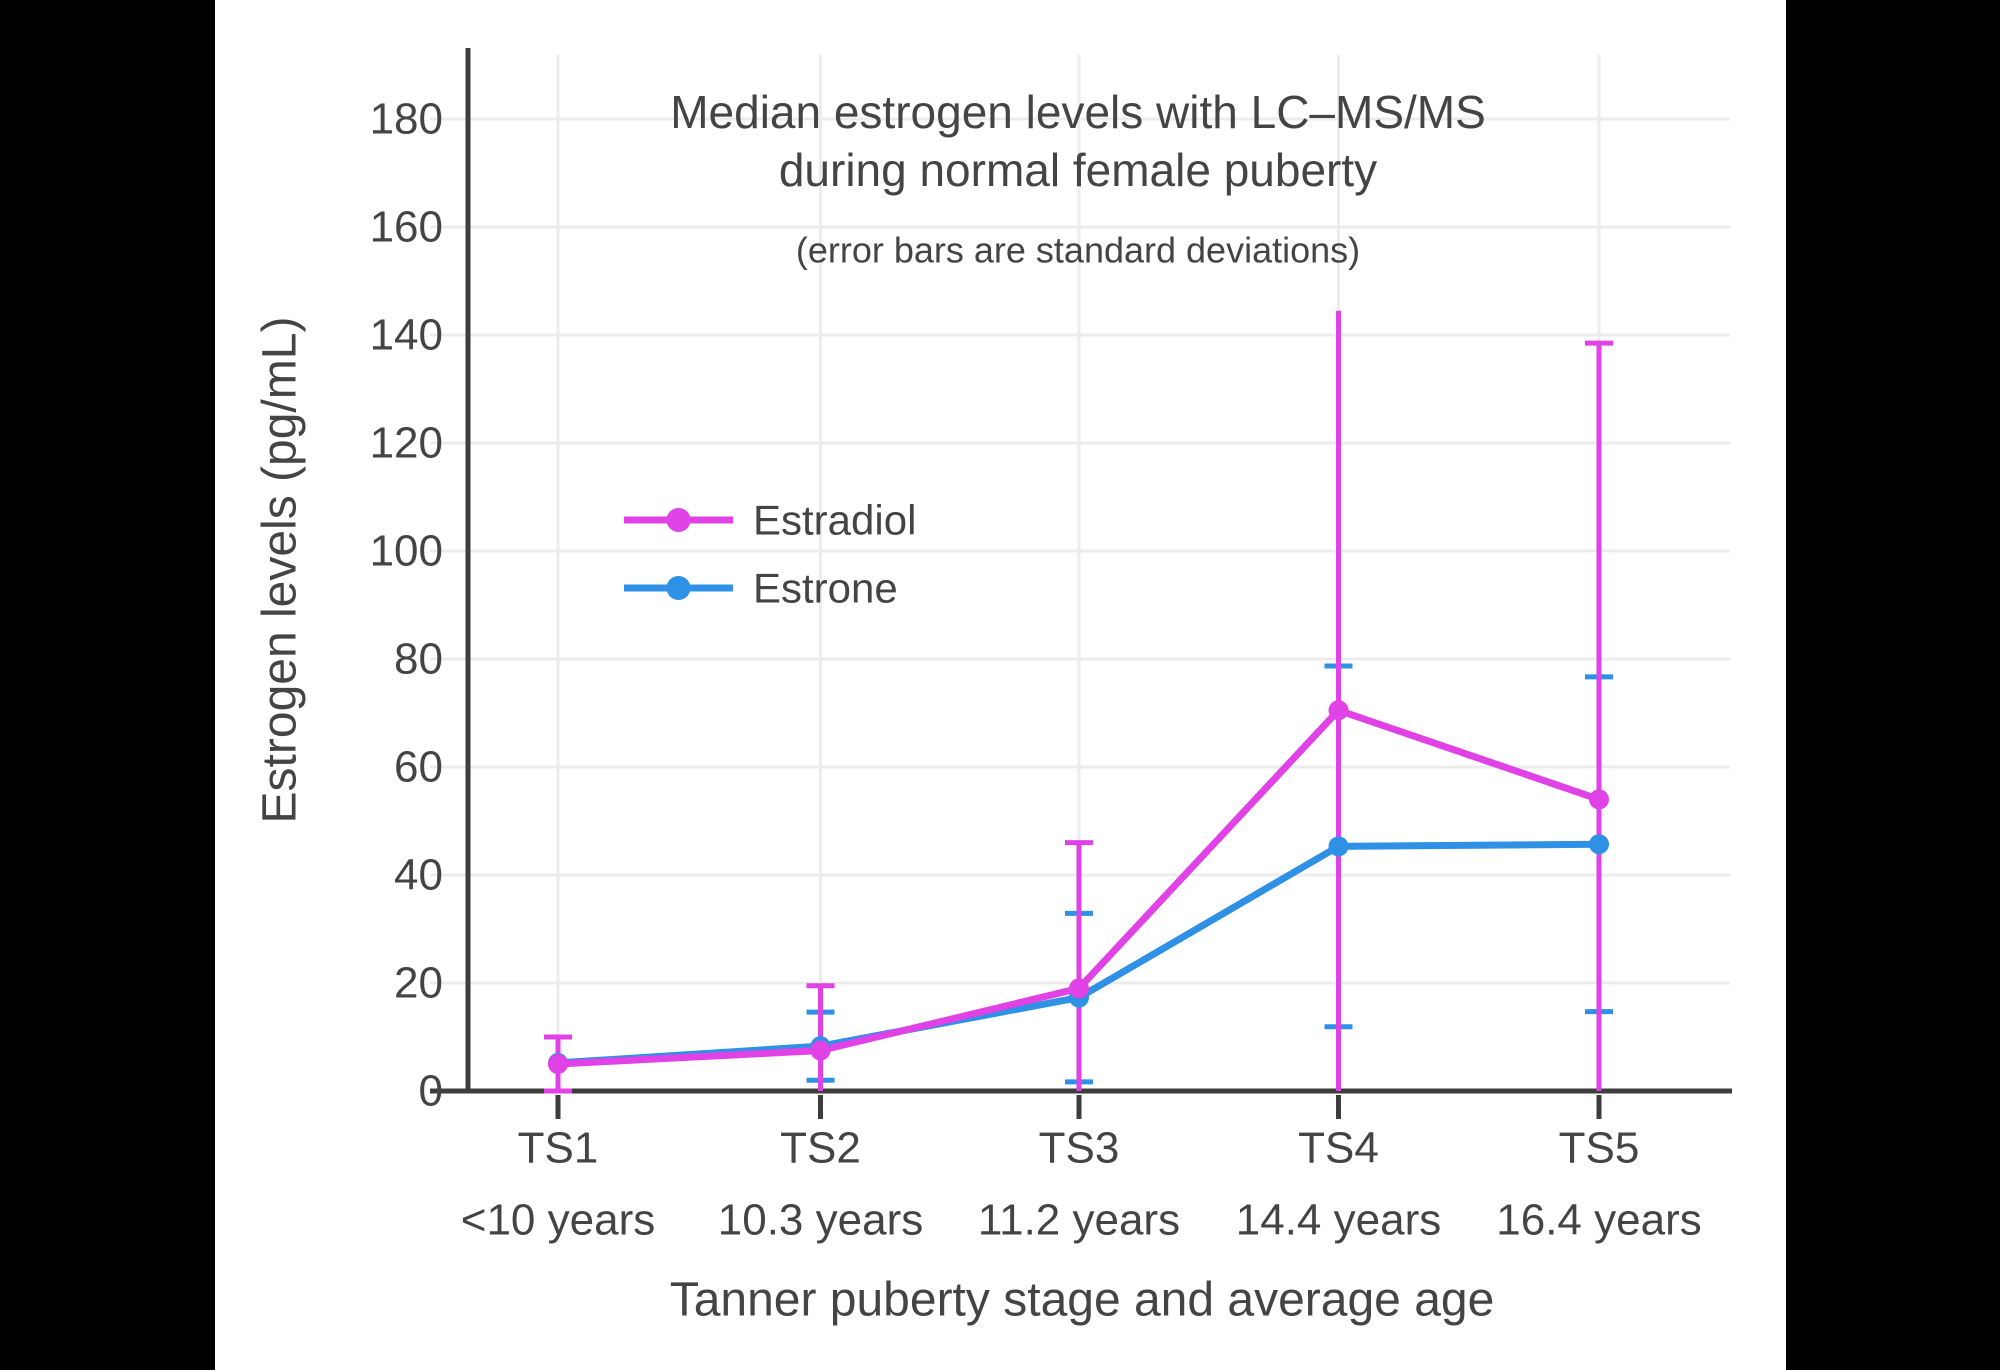 This screenshot has height=1370, width=2000. What do you see at coordinates (1078, 170) in the screenshot?
I see `chart-title-line2: during normal female puberty` at bounding box center [1078, 170].